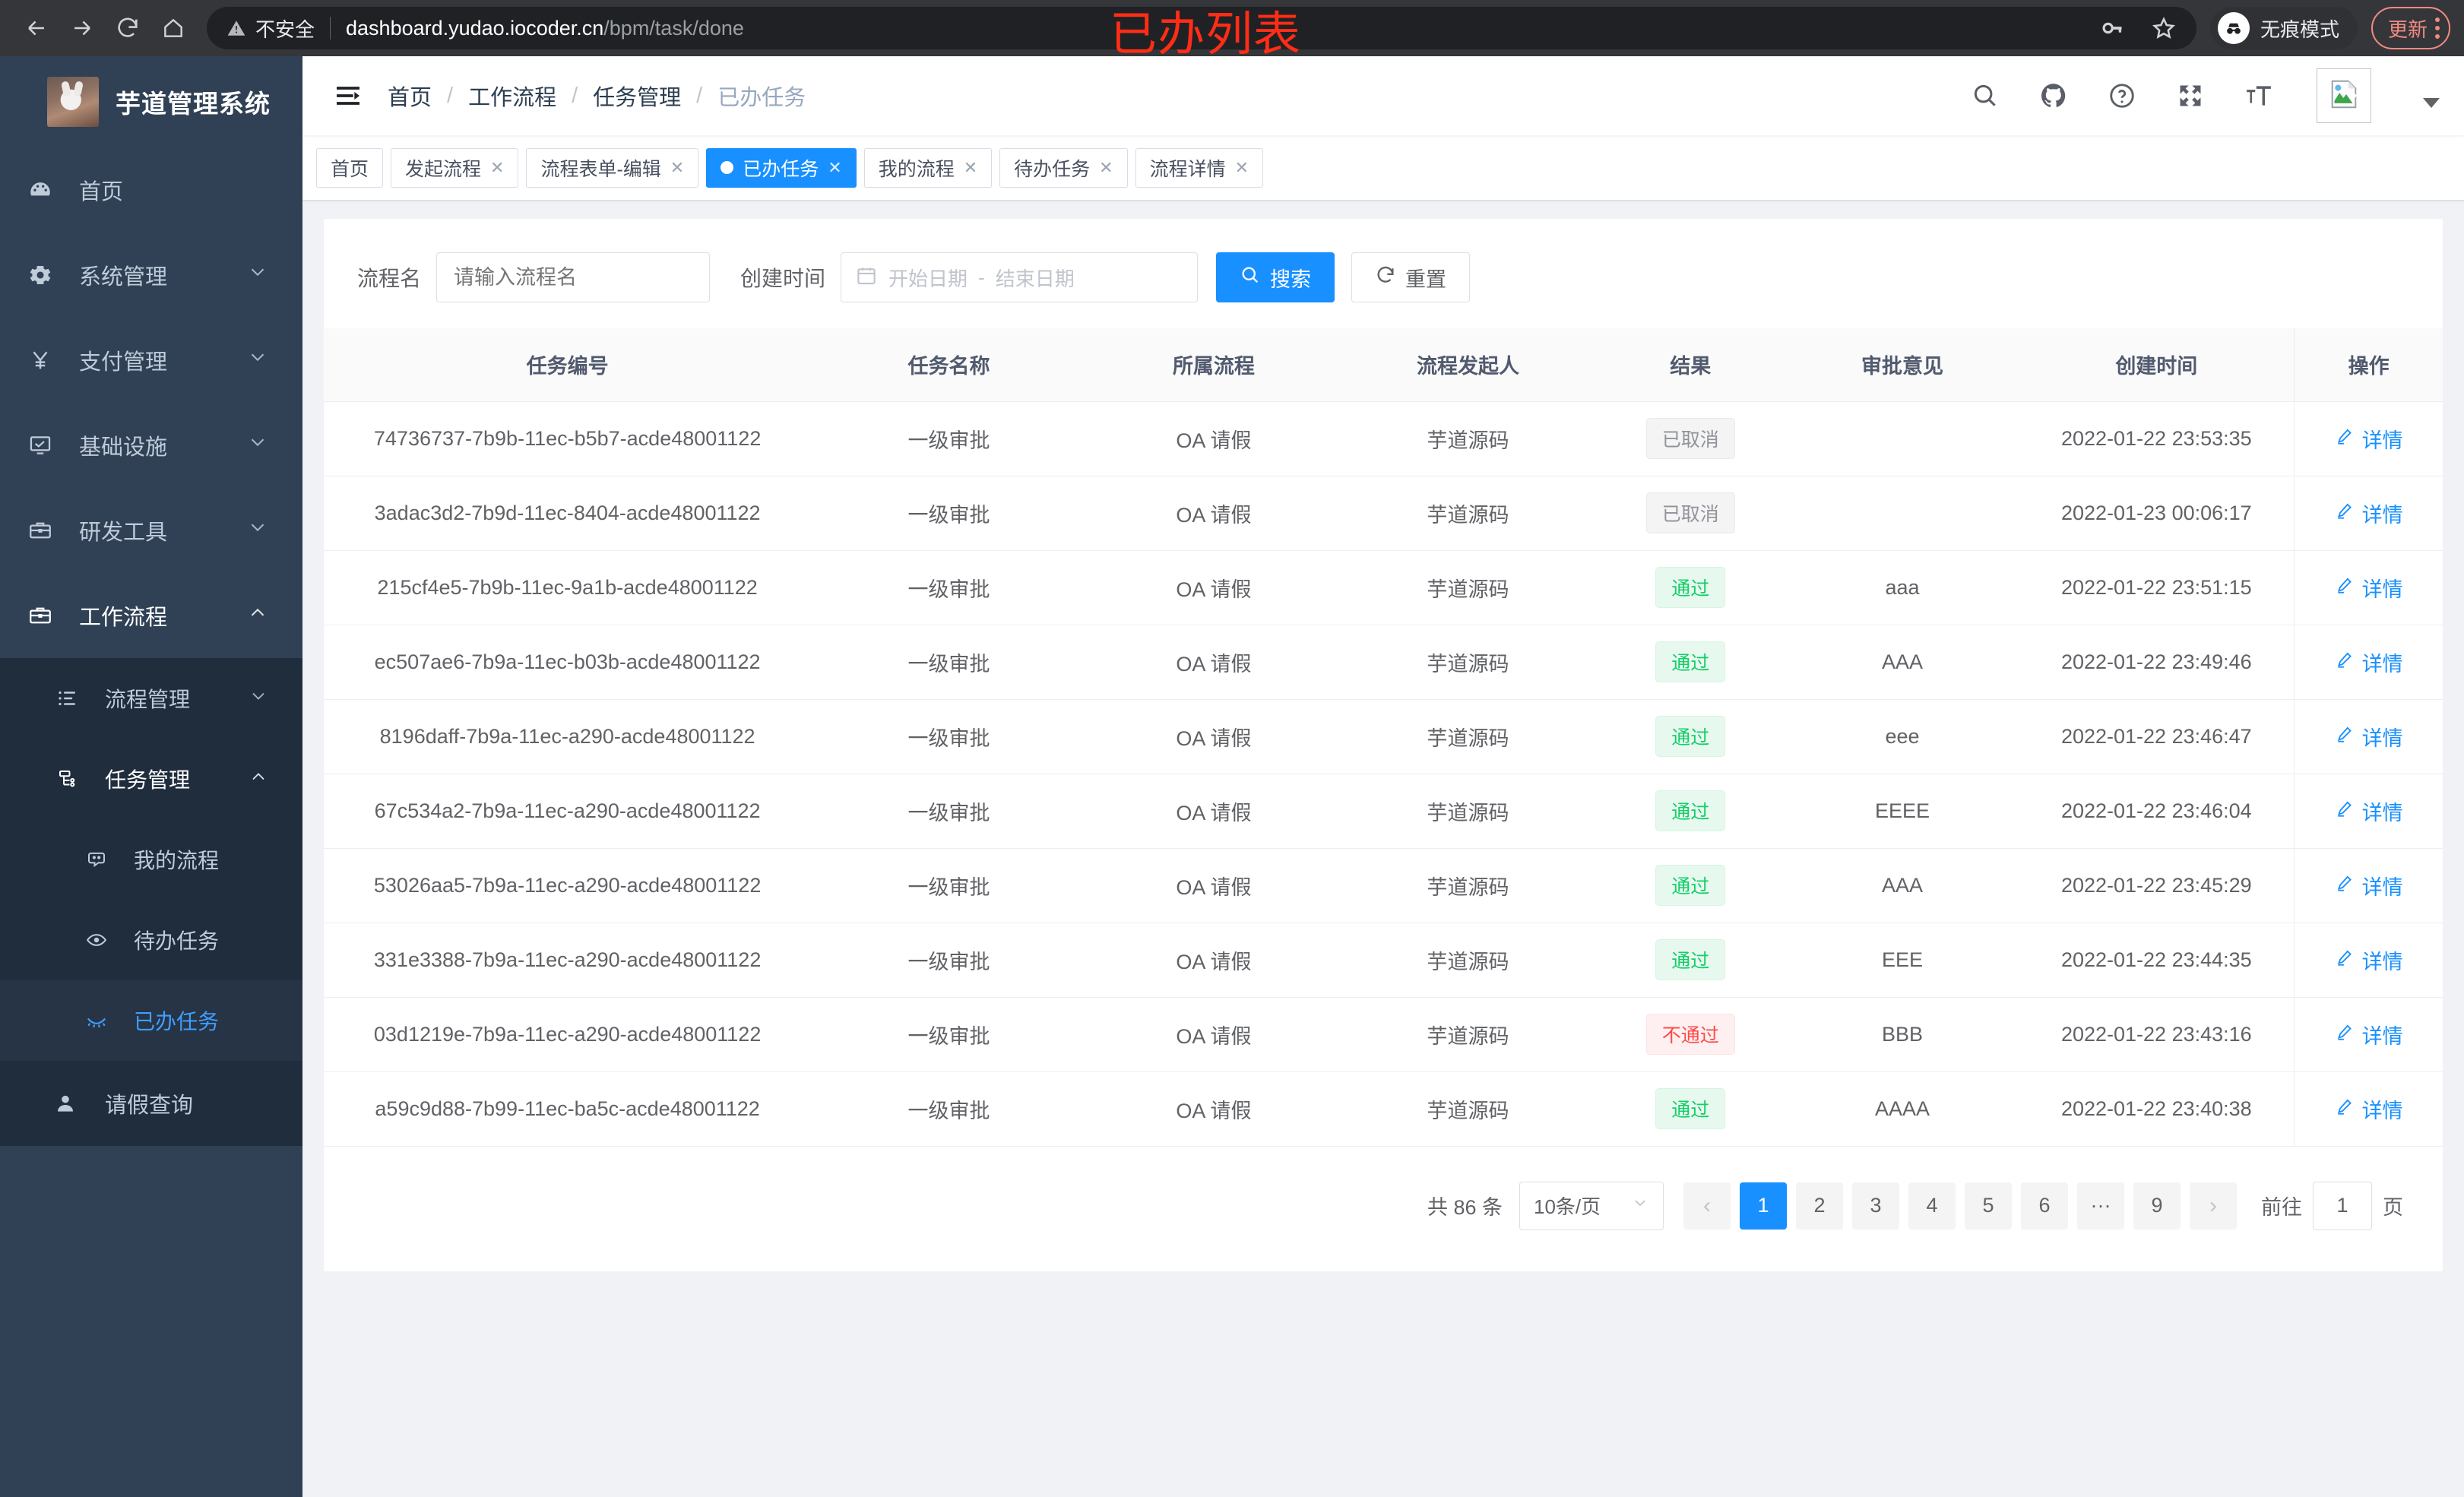 This screenshot has height=1497, width=2464. I want to click on dashboard-icon, so click(47, 190).